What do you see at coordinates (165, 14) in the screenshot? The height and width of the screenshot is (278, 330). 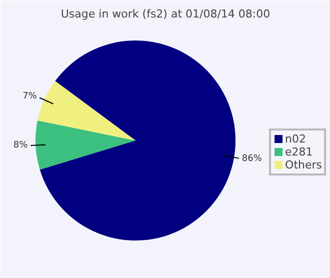 I see `chart-title: Usage in work (fs2) at 01/08/14 08:00` at bounding box center [165, 14].